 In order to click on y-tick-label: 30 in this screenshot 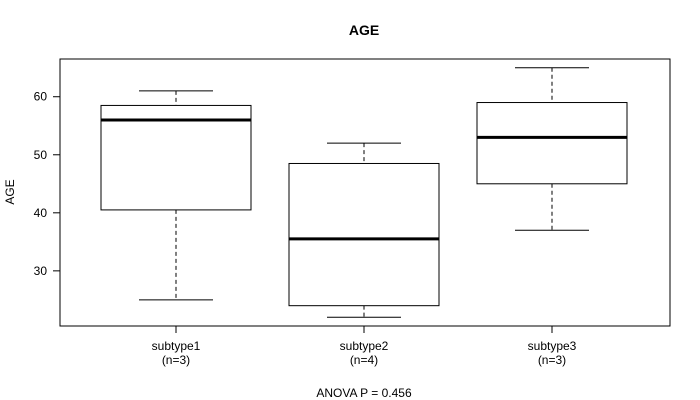, I will do `click(41, 271)`.